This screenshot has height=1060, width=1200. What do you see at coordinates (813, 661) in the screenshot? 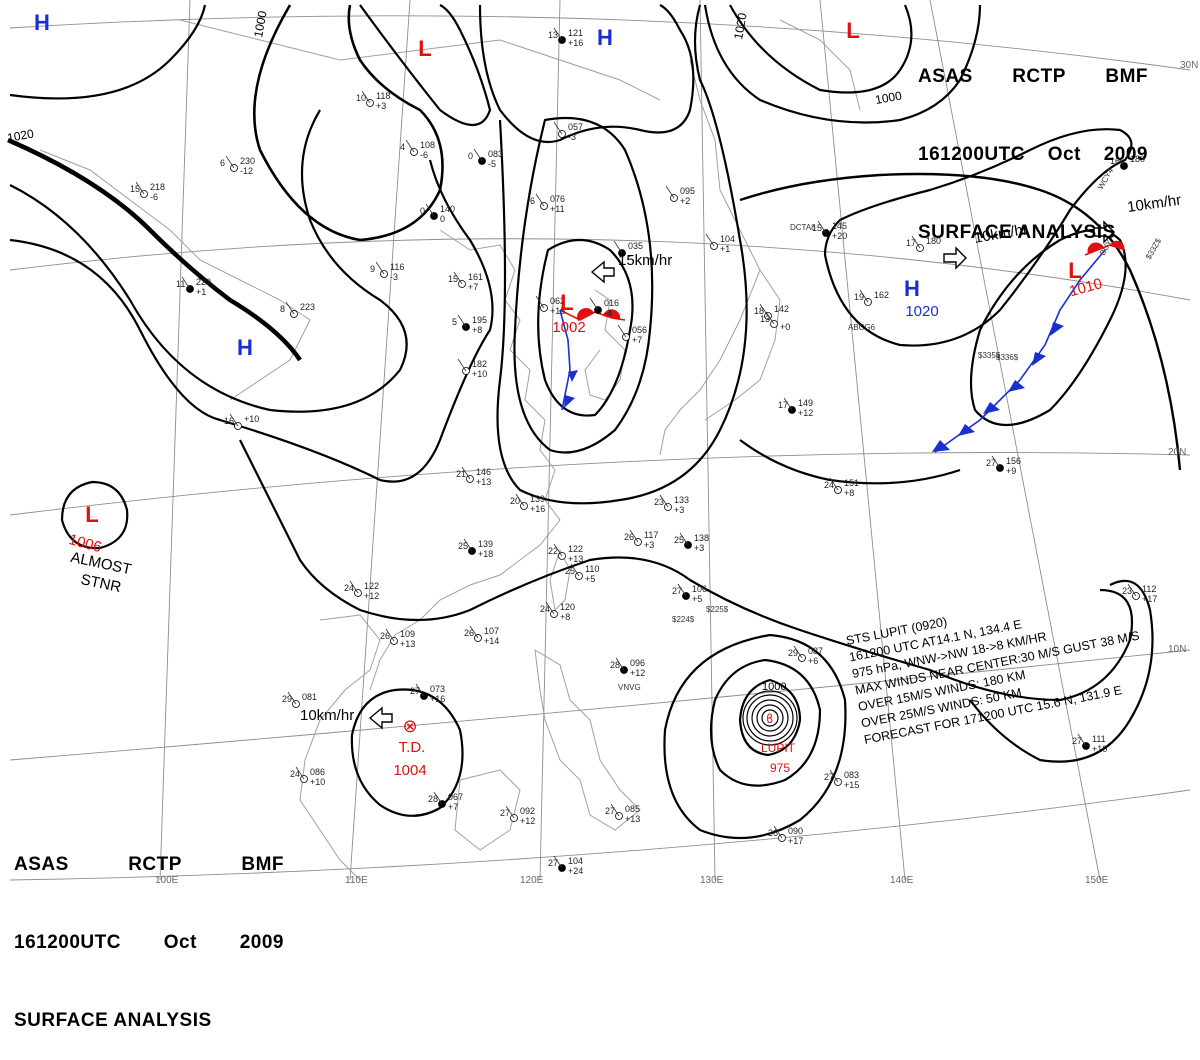
I see `station-tendency: +6` at bounding box center [813, 661].